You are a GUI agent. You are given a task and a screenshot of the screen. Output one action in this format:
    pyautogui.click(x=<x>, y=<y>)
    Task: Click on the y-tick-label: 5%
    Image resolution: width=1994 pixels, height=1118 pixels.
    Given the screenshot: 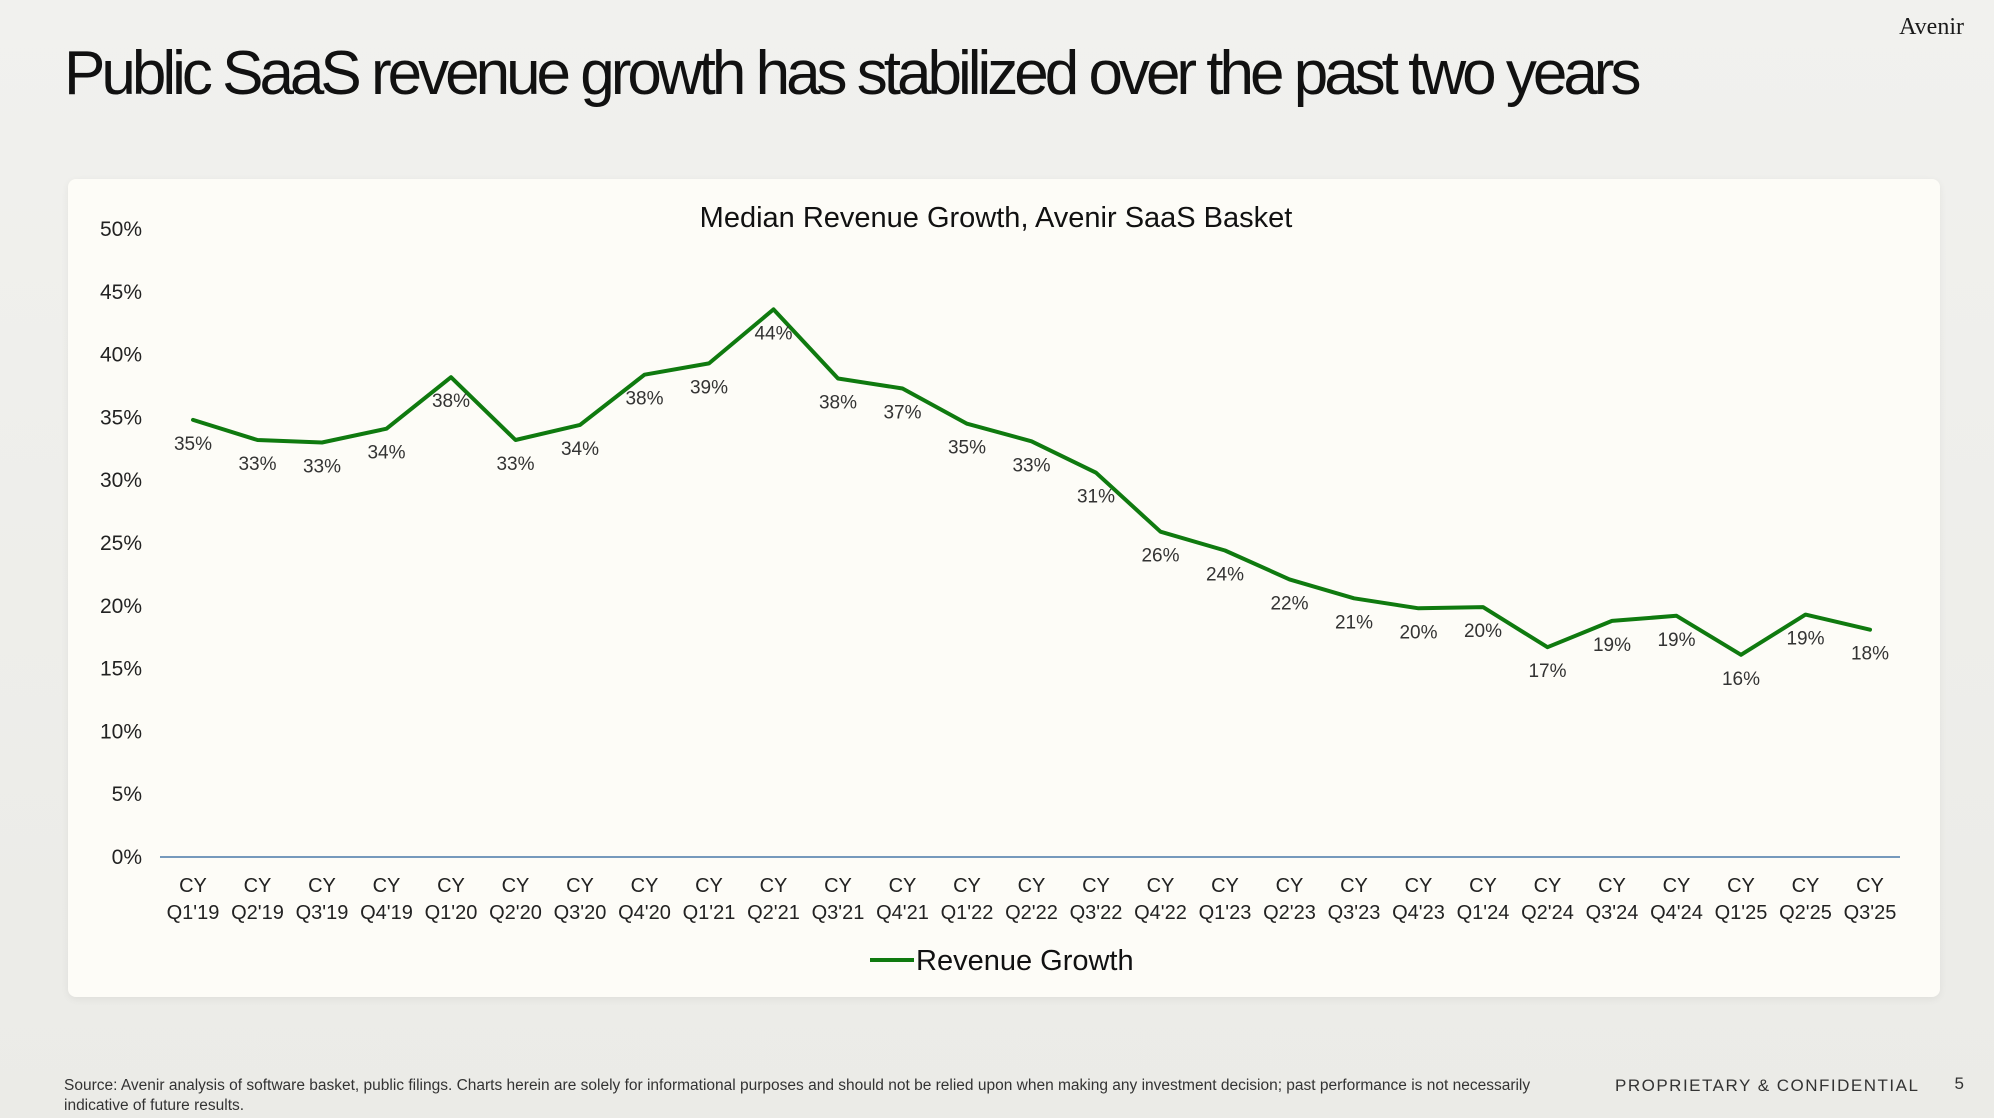 What is the action you would take?
    pyautogui.click(x=127, y=794)
    